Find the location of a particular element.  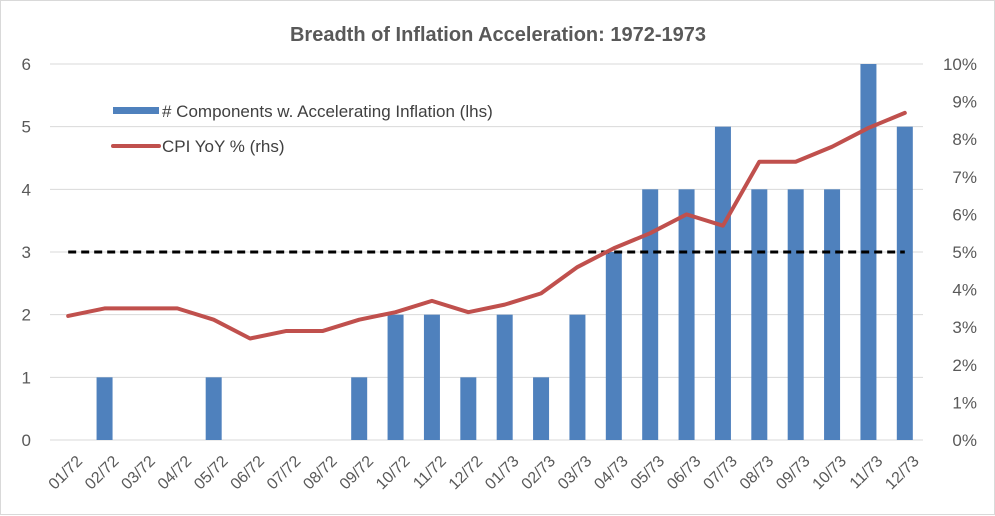

y-tick-label-right: 1% is located at coordinates (964, 402).